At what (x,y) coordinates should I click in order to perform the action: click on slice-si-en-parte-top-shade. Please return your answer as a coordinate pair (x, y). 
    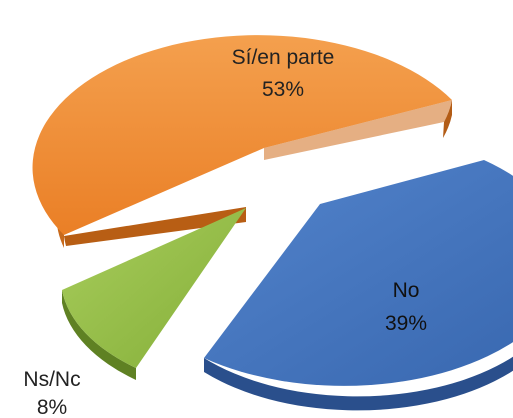
    Looking at the image, I should click on (358, 130).